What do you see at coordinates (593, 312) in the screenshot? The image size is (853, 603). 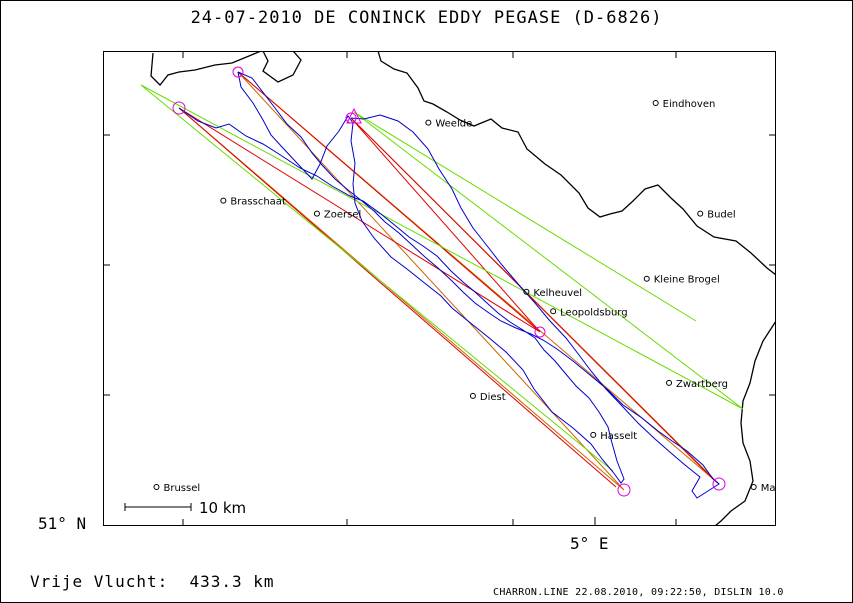 I see `place-label: Leopoldsburg` at bounding box center [593, 312].